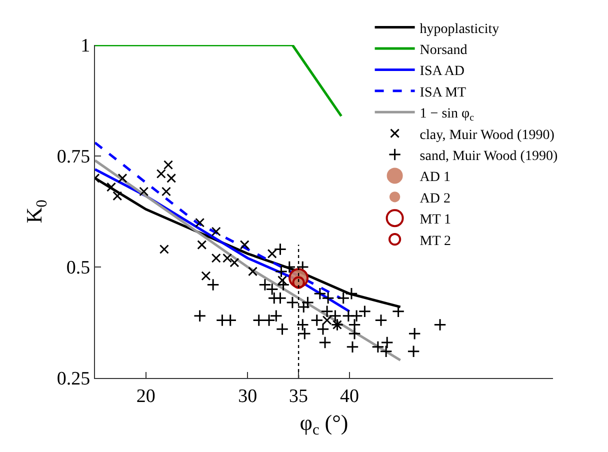 This screenshot has width=608, height=452. Describe the element at coordinates (73, 379) in the screenshot. I see `y-tick-label: 0.25` at that location.